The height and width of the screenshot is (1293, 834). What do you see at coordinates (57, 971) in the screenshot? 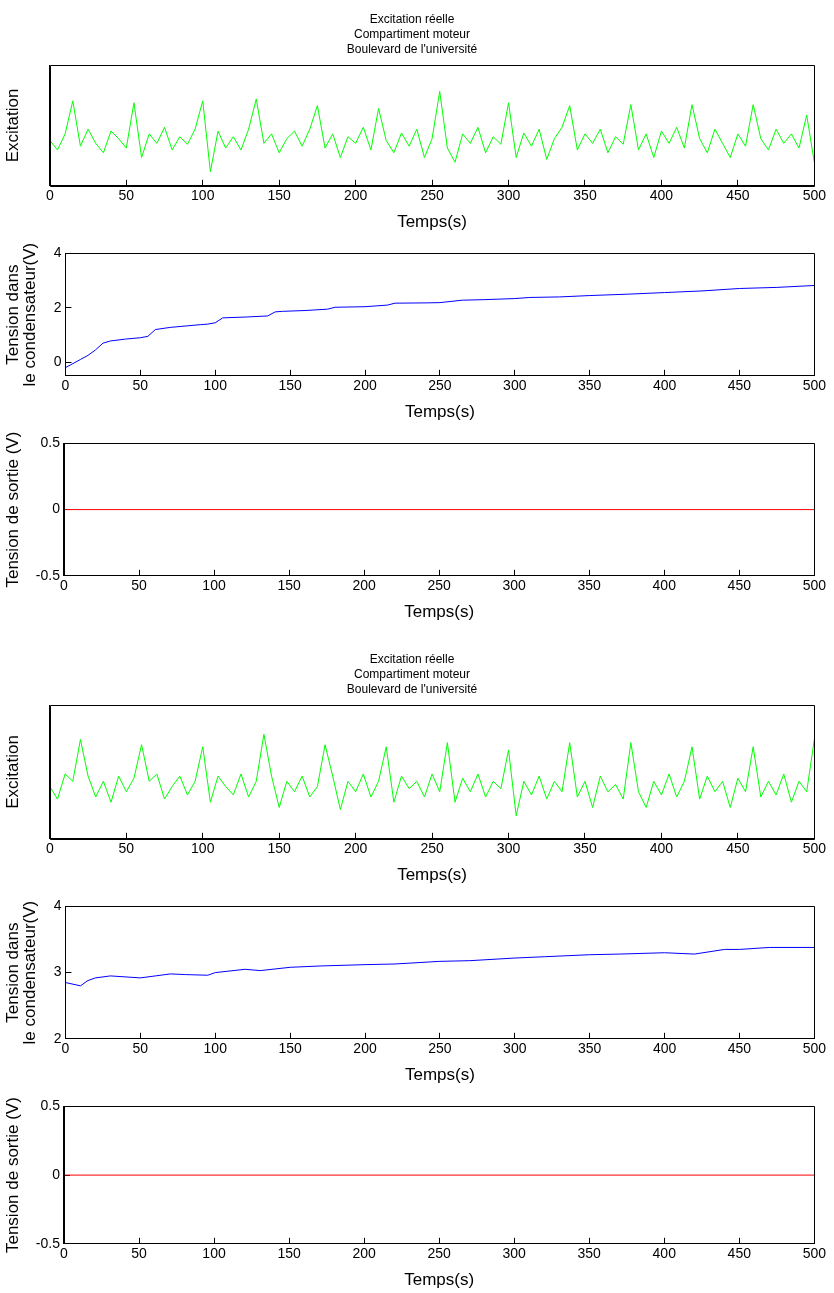
I see `y-tick-label: 3` at bounding box center [57, 971].